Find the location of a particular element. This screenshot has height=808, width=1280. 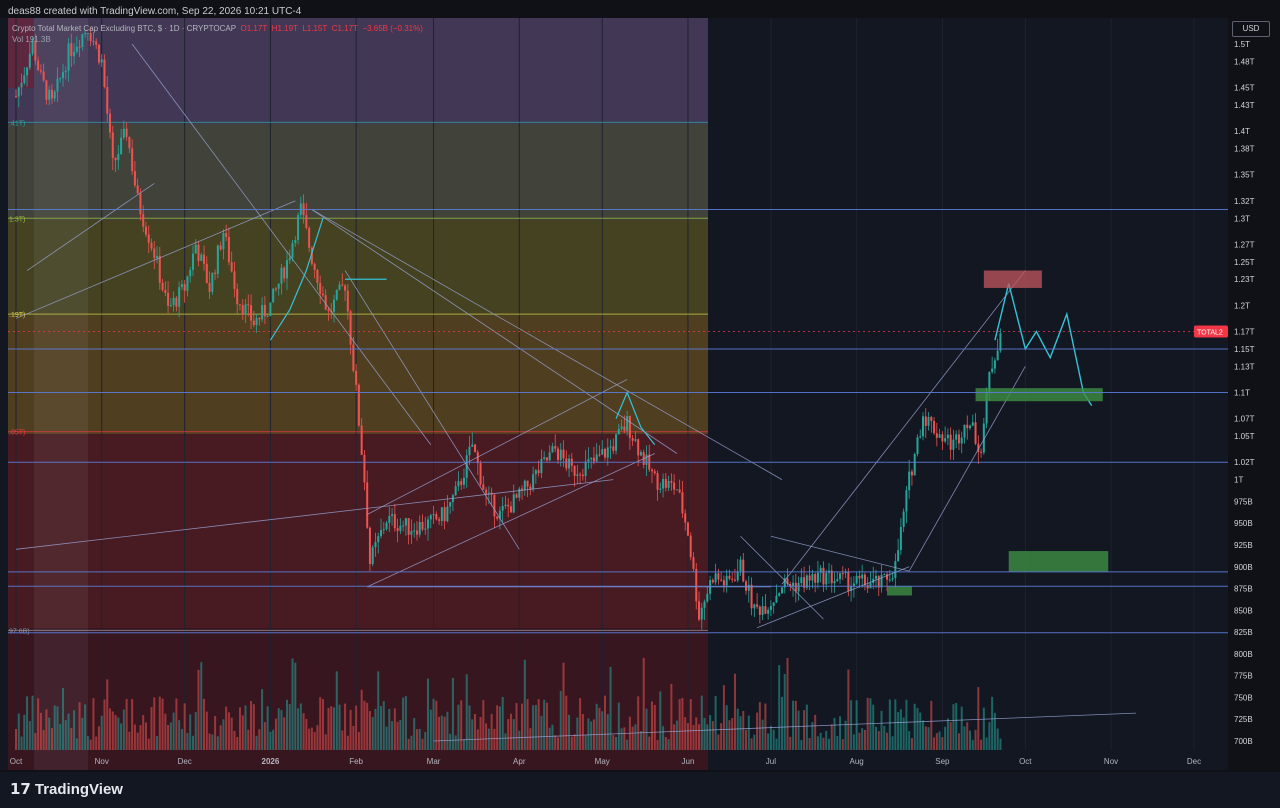

y-tick-label: 925B is located at coordinates (1243, 545).